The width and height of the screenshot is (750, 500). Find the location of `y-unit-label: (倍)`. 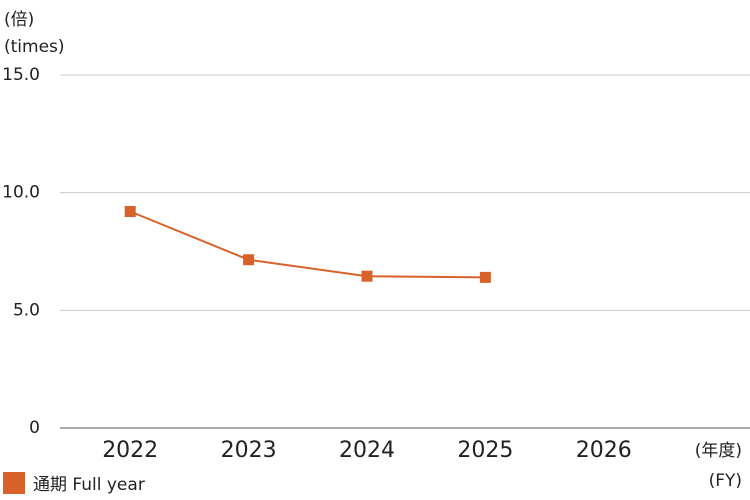

y-unit-label: (倍) is located at coordinates (19, 20).